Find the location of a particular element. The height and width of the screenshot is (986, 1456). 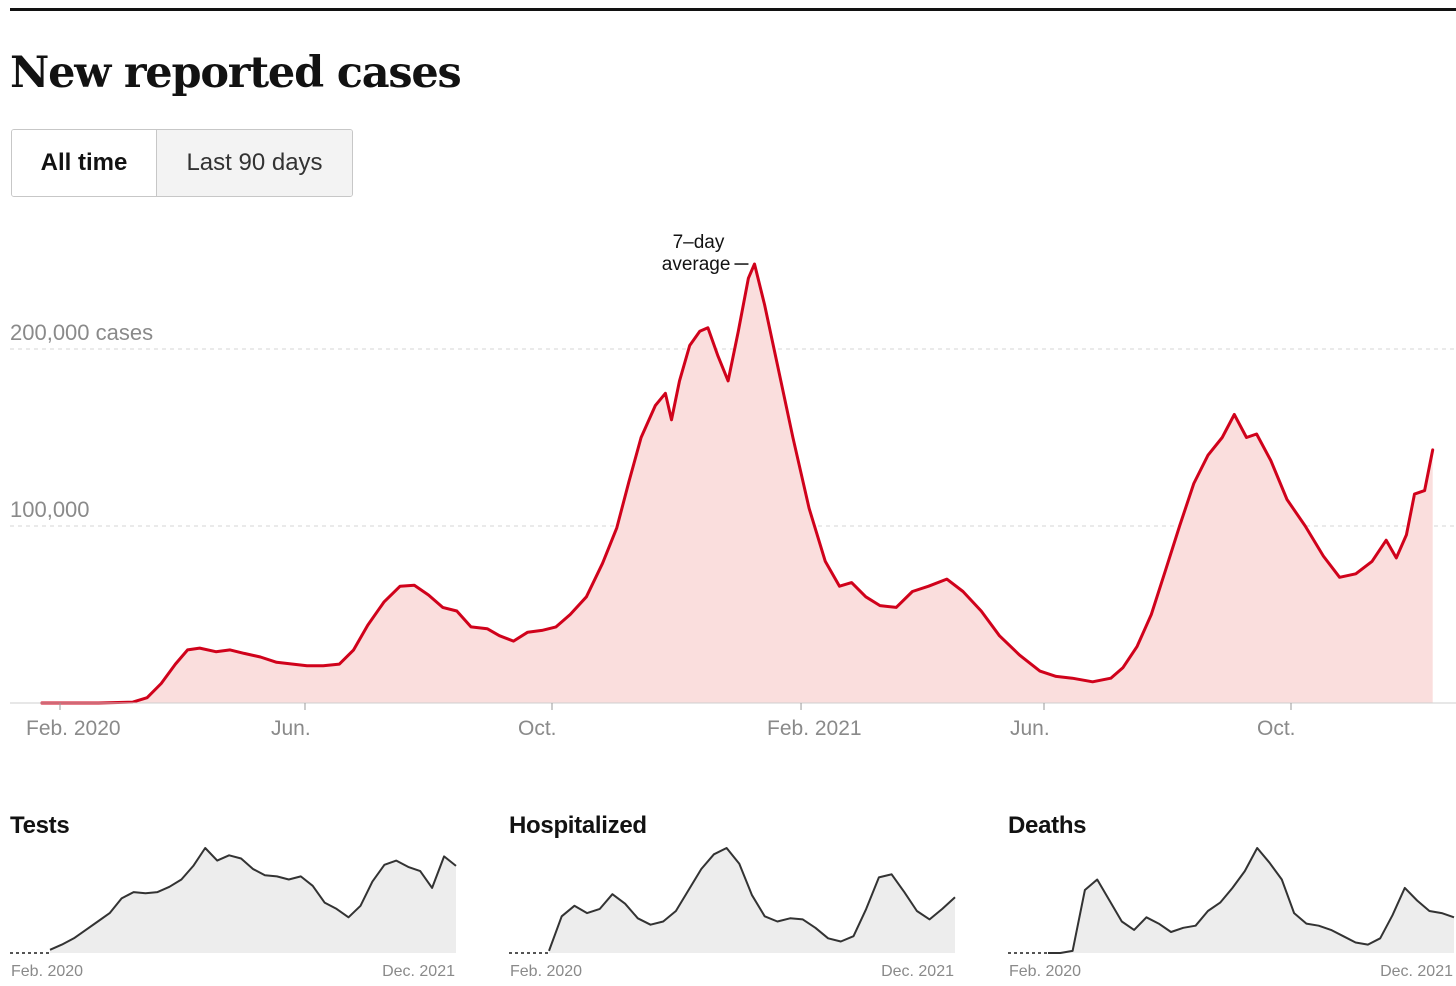

all-time-button: All time is located at coordinates (84, 163).